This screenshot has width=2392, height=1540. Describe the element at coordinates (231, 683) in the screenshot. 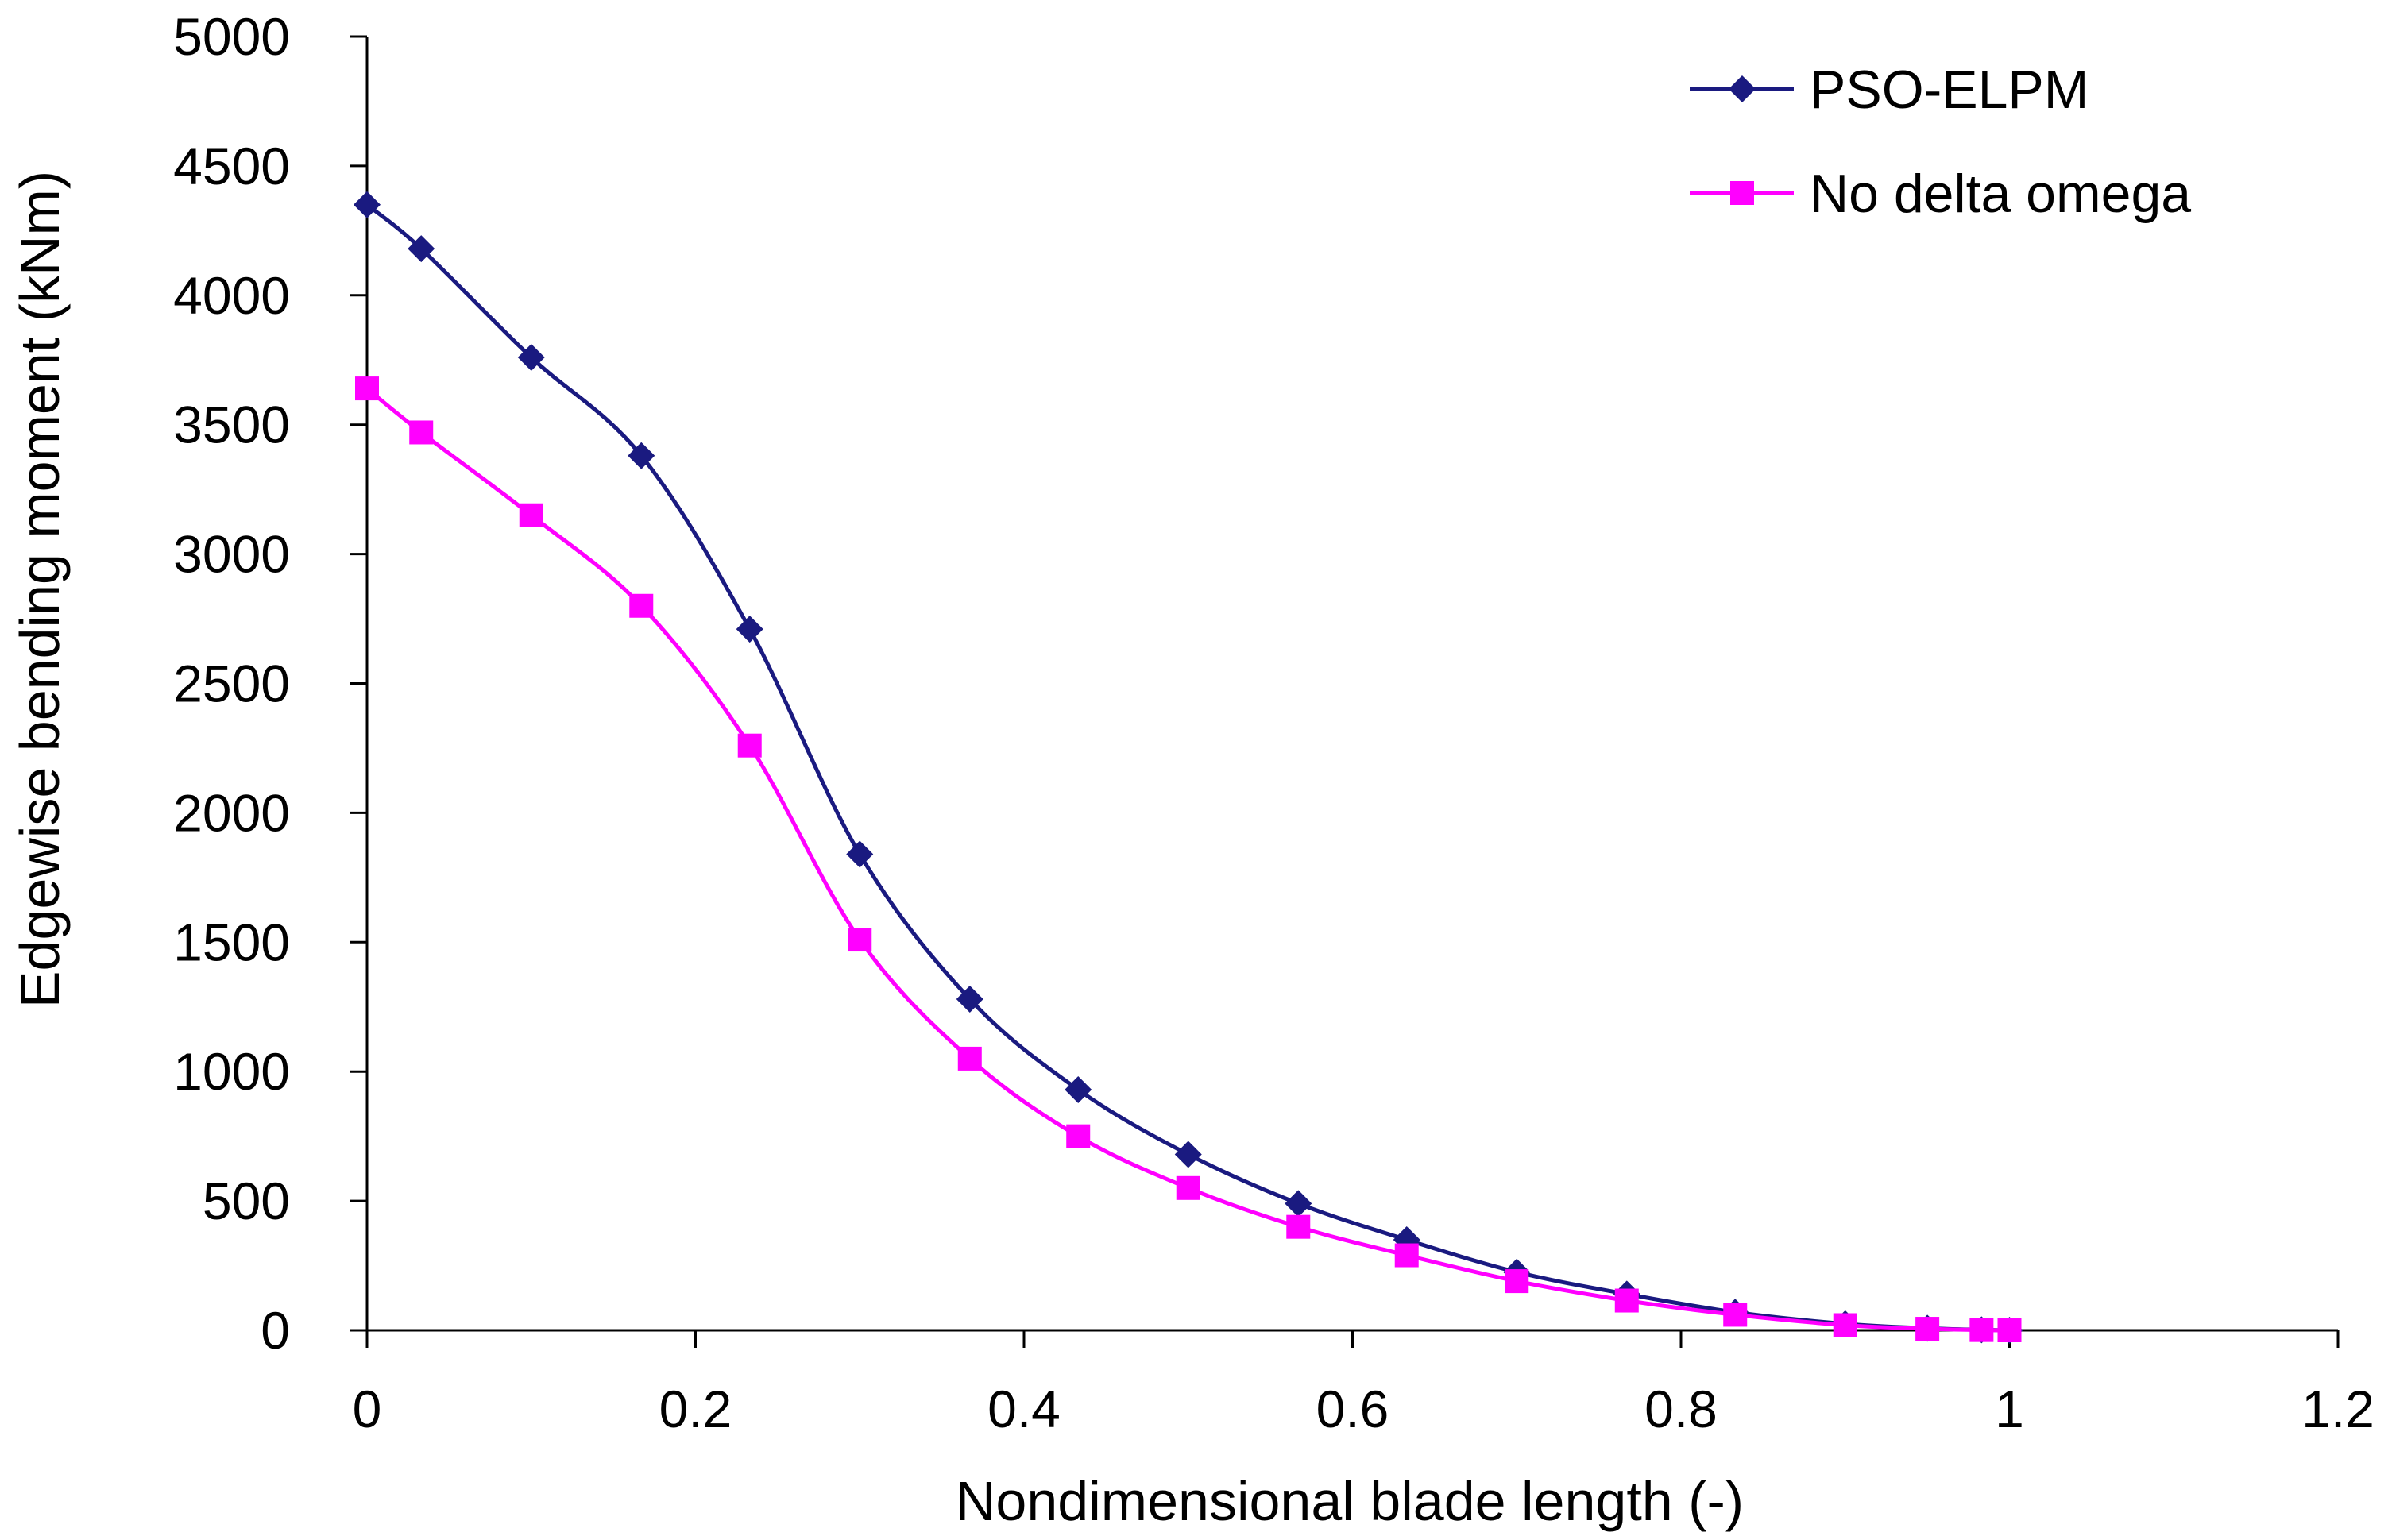

I see `y-tick-label: 2500` at that location.